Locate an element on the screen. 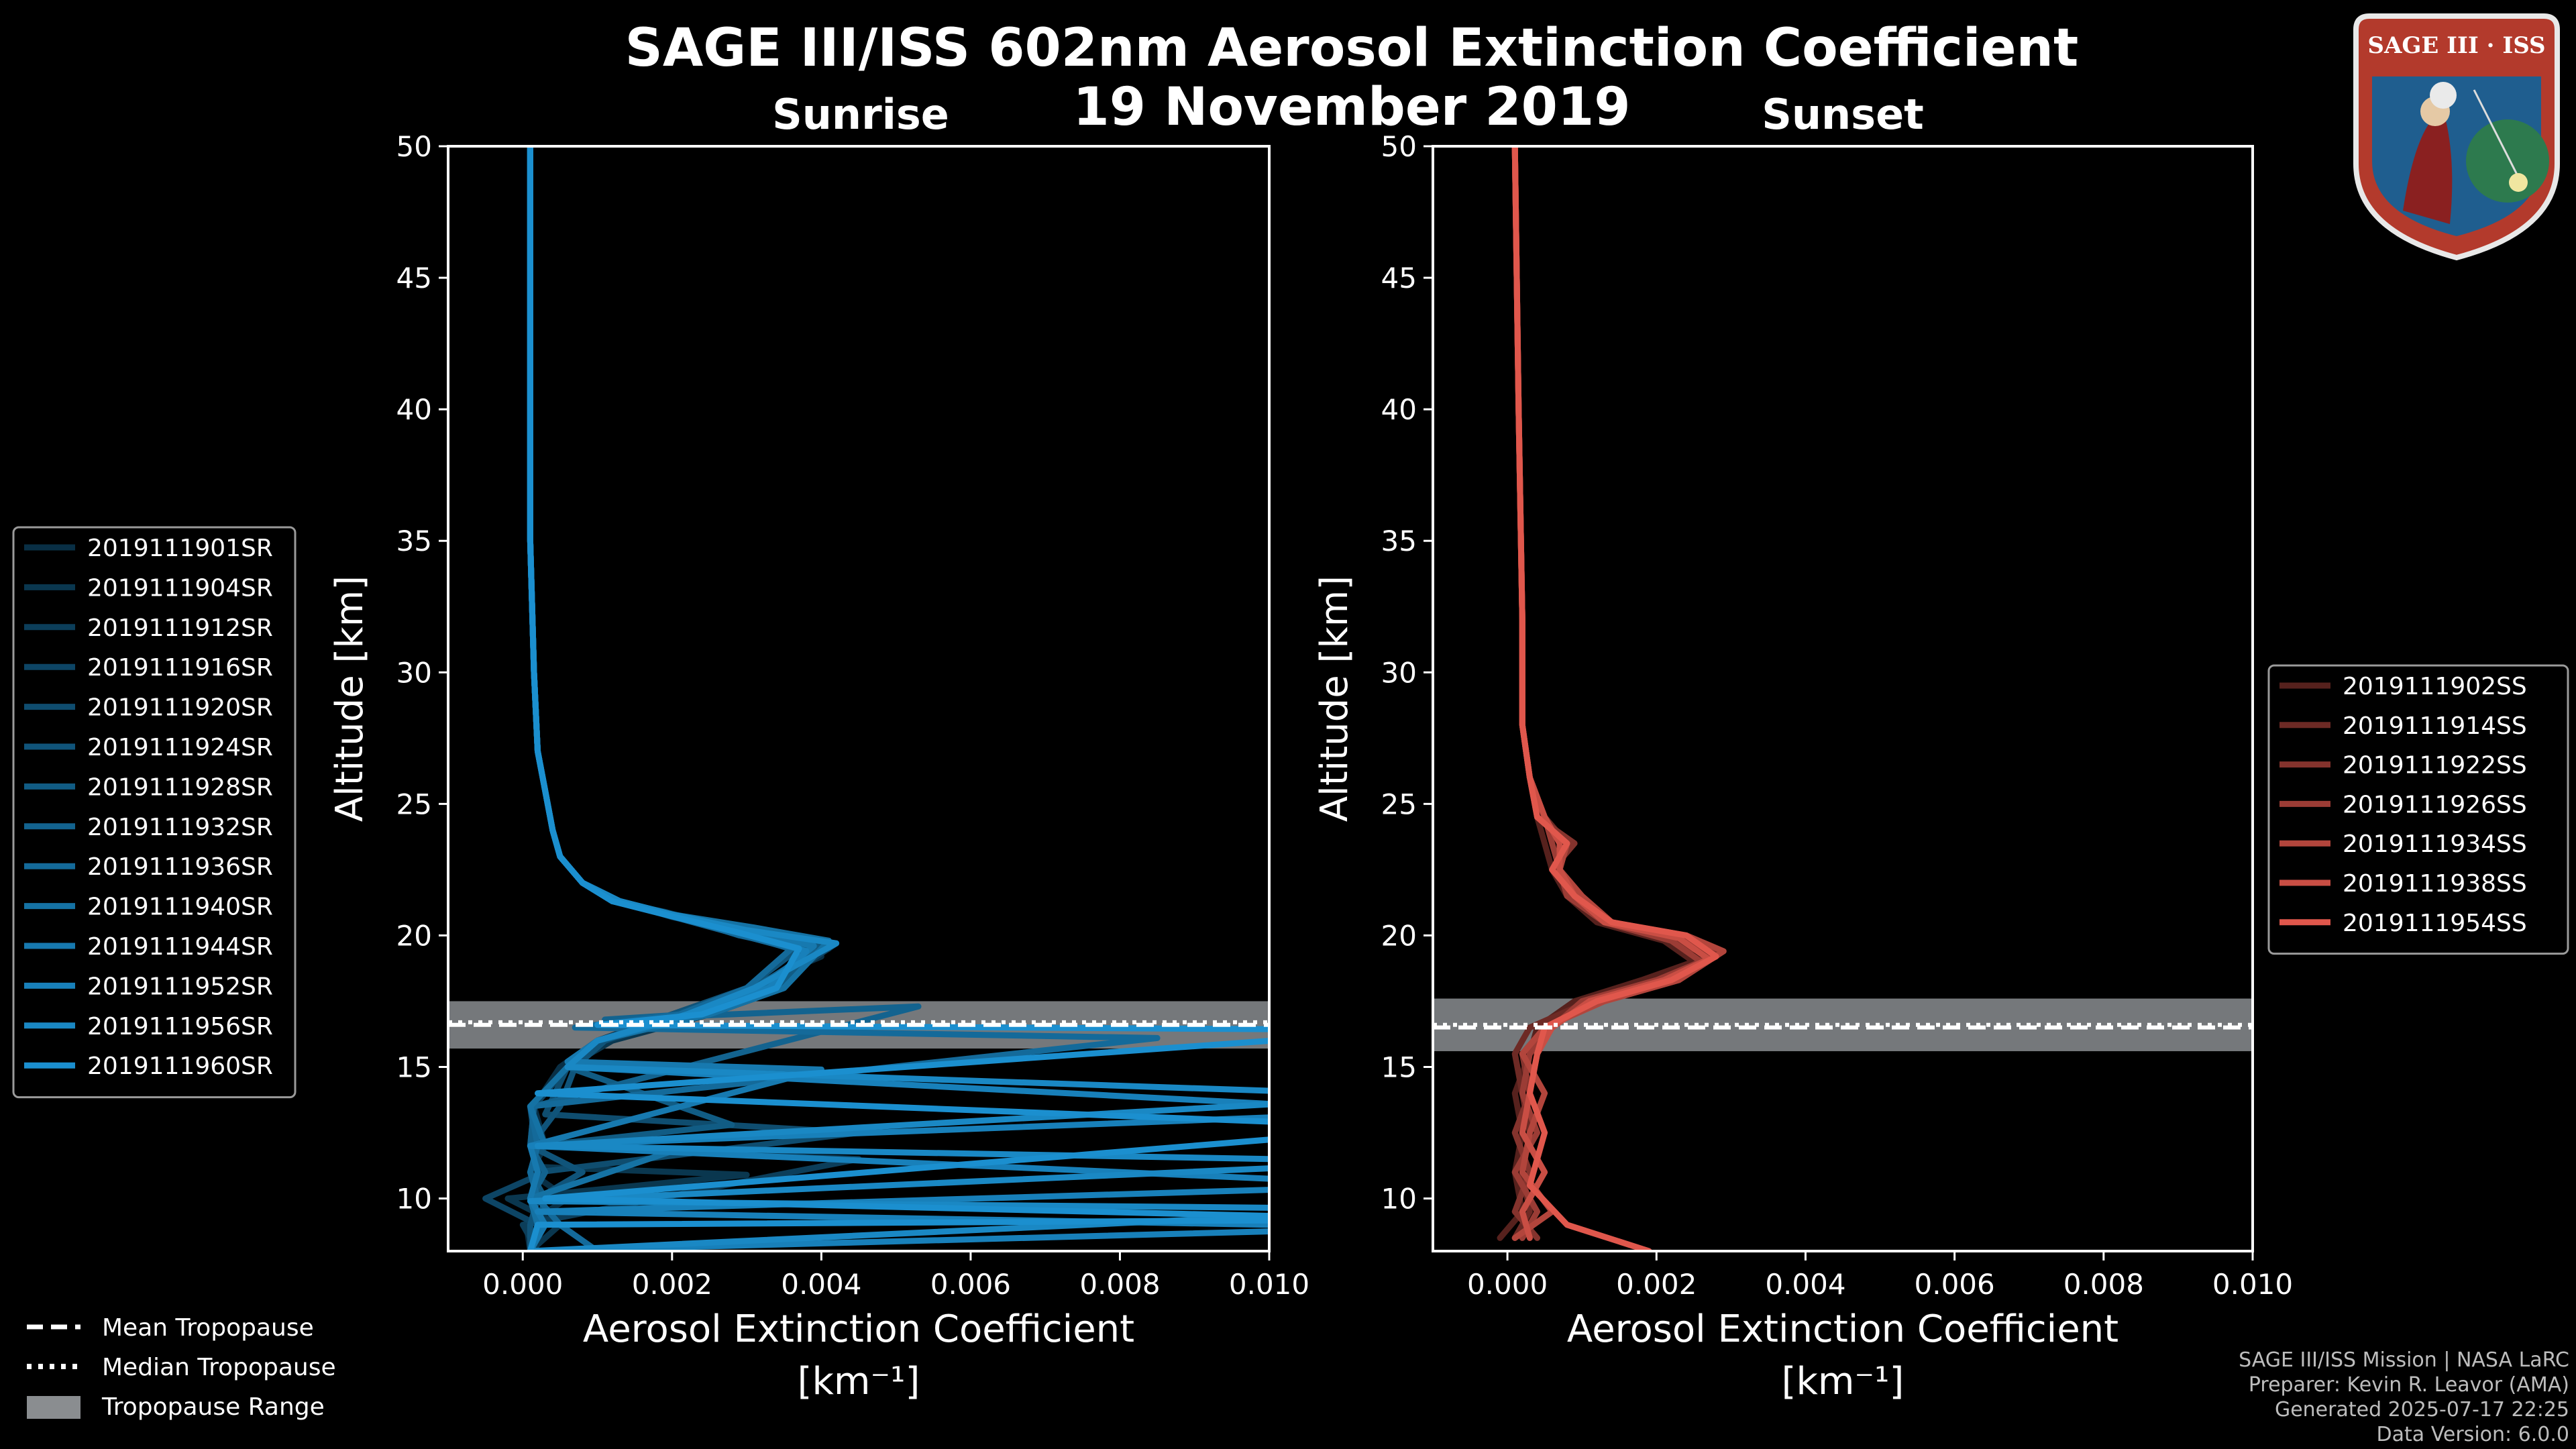 The width and height of the screenshot is (2576, 1449). sunset-ytick-label: 15 is located at coordinates (1399, 1067).